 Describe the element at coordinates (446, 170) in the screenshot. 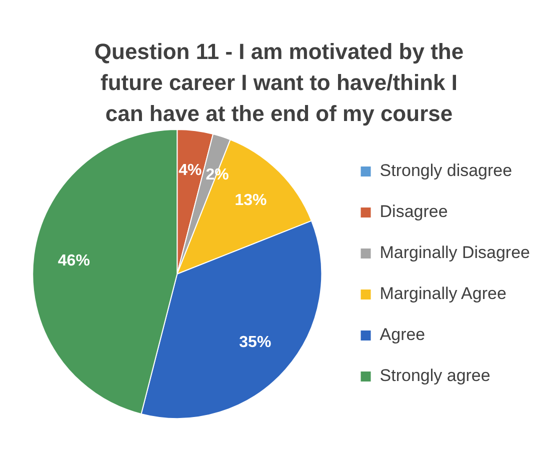

I see `legend-label: Strongly disagree` at that location.